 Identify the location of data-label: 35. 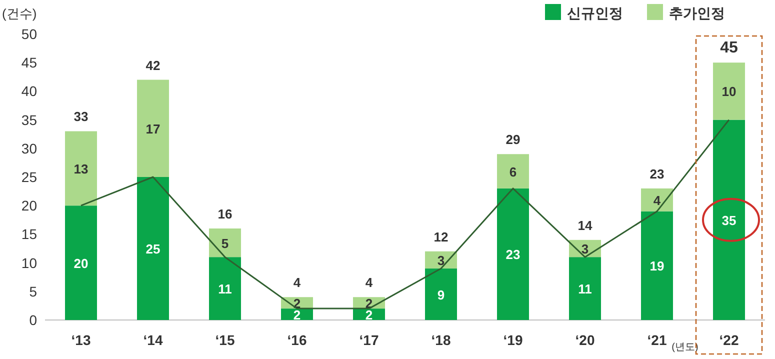
(729, 220).